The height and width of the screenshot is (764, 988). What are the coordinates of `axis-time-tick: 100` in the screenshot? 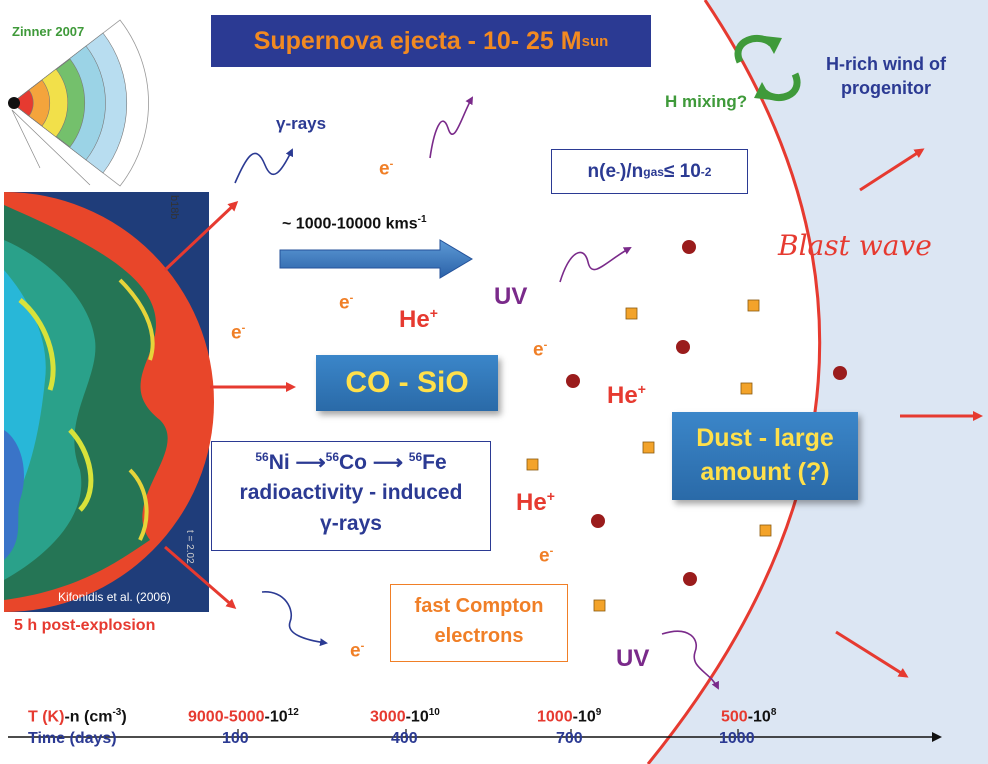 It's located at (235, 738).